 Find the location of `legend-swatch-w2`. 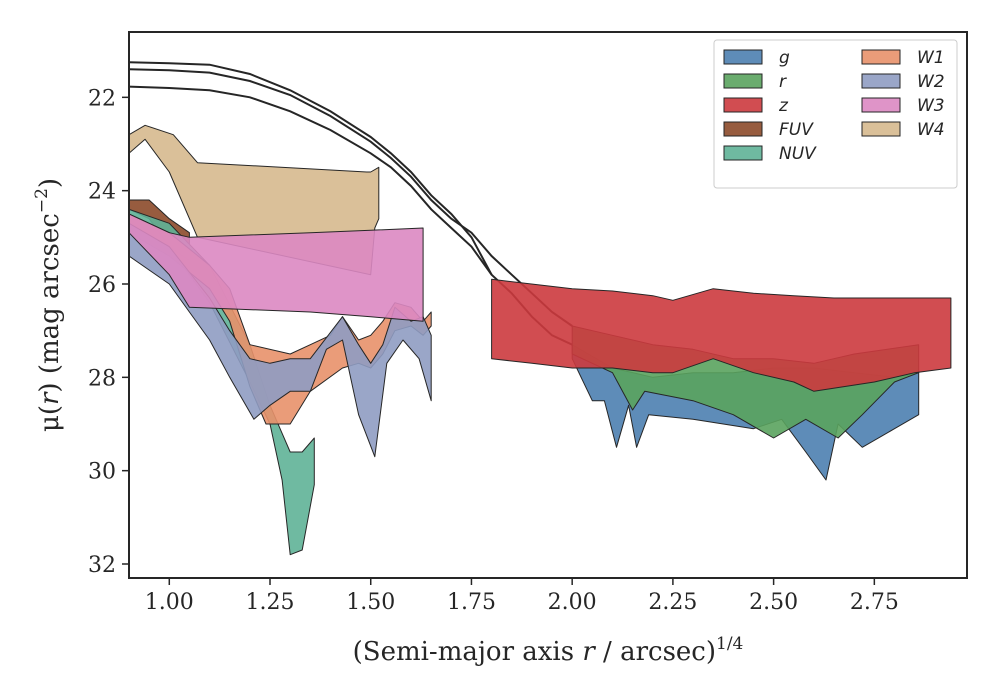

legend-swatch-w2 is located at coordinates (881, 81).